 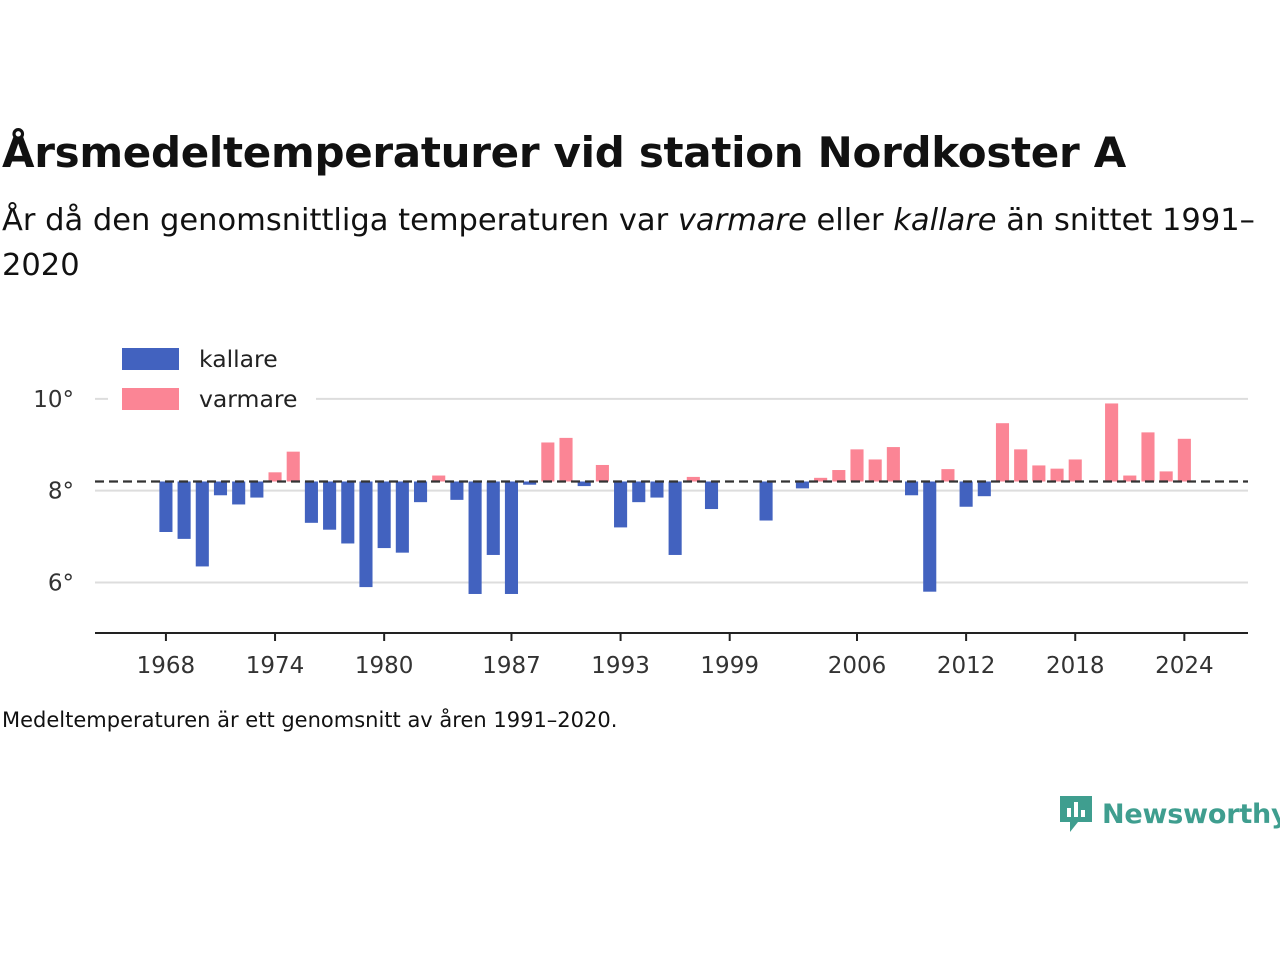 What do you see at coordinates (966, 666) in the screenshot?
I see `x-tick-label: 2012` at bounding box center [966, 666].